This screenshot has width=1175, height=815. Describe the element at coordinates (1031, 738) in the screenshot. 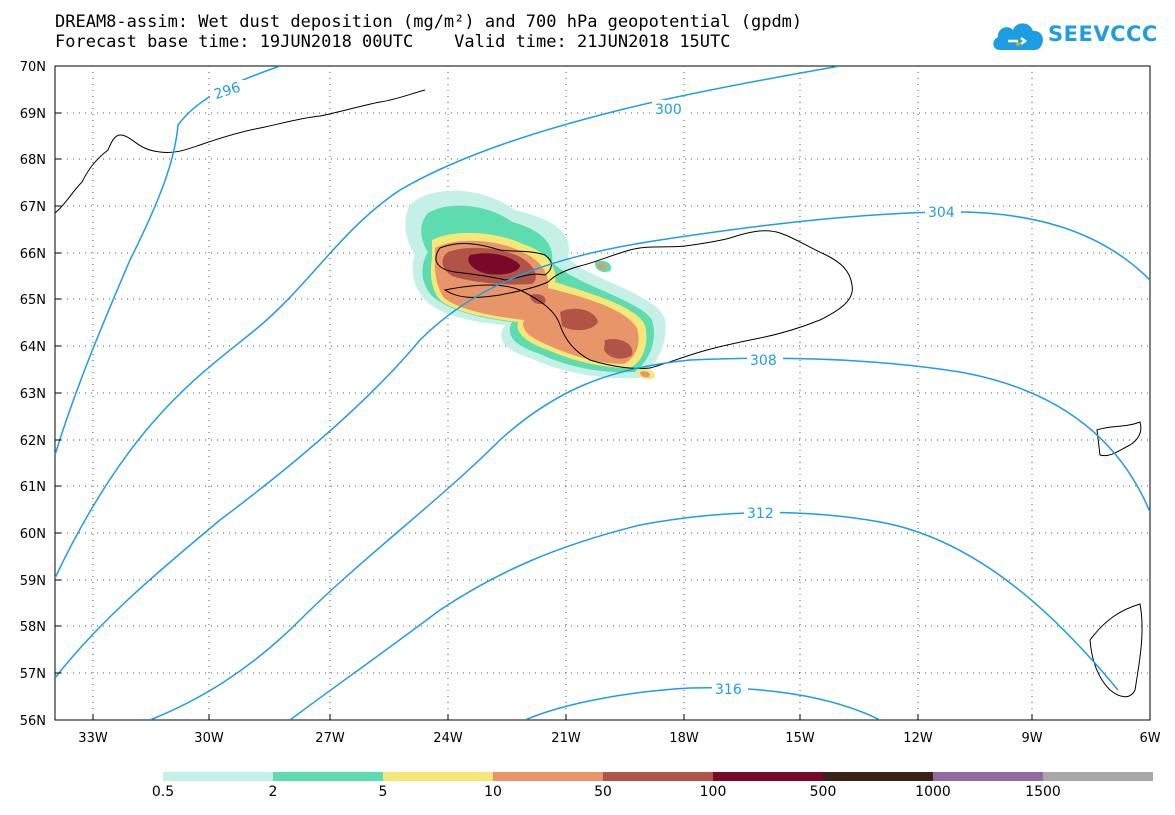

I see `lon-label: 9W` at that location.